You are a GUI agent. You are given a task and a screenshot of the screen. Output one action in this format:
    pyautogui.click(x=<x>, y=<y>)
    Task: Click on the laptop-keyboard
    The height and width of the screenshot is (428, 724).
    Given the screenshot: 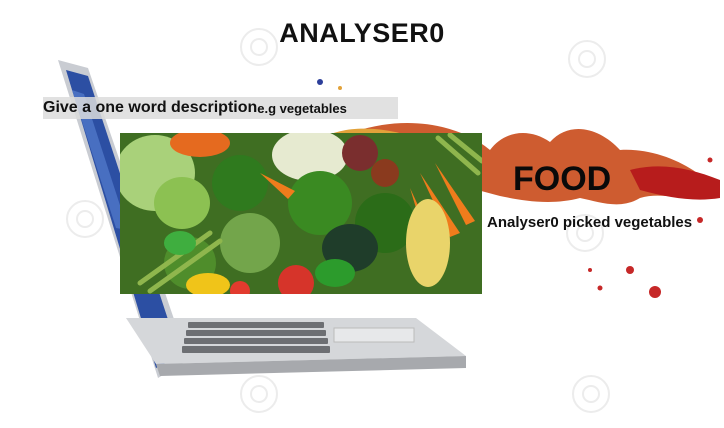 What is the action you would take?
    pyautogui.click(x=296, y=347)
    